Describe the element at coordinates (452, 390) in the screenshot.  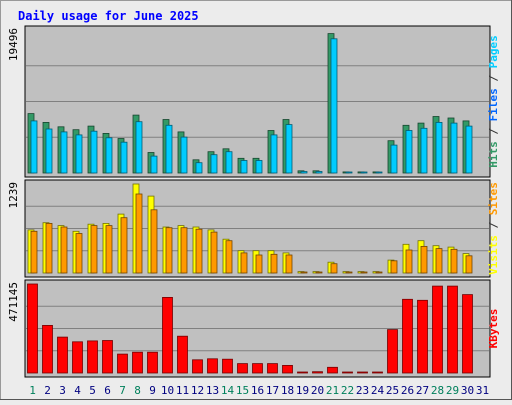
I see `day-label-29: 29` at that location.